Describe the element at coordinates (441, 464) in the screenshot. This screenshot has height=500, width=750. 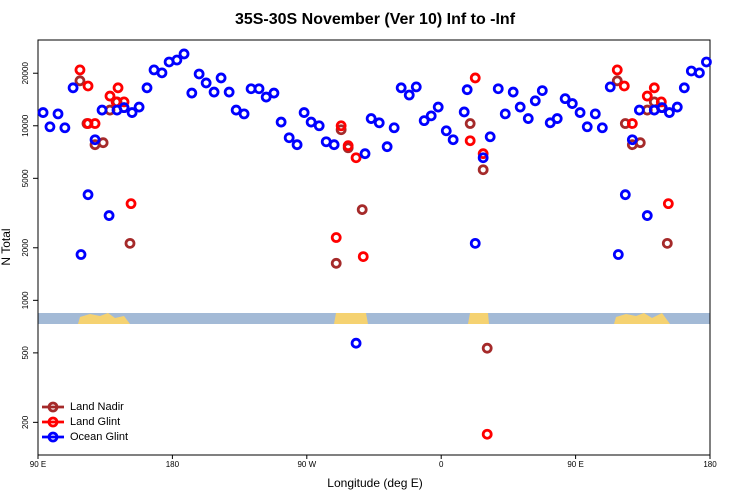
I see `x-tick-label: 0` at that location.